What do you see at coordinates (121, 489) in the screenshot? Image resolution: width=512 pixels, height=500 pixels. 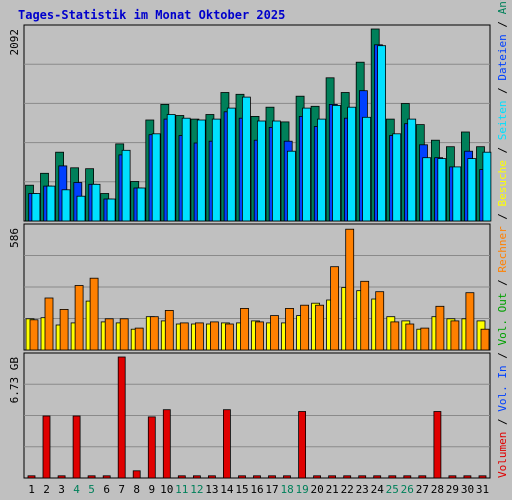 I see `x-tick-label-day-7: 7` at bounding box center [121, 489].